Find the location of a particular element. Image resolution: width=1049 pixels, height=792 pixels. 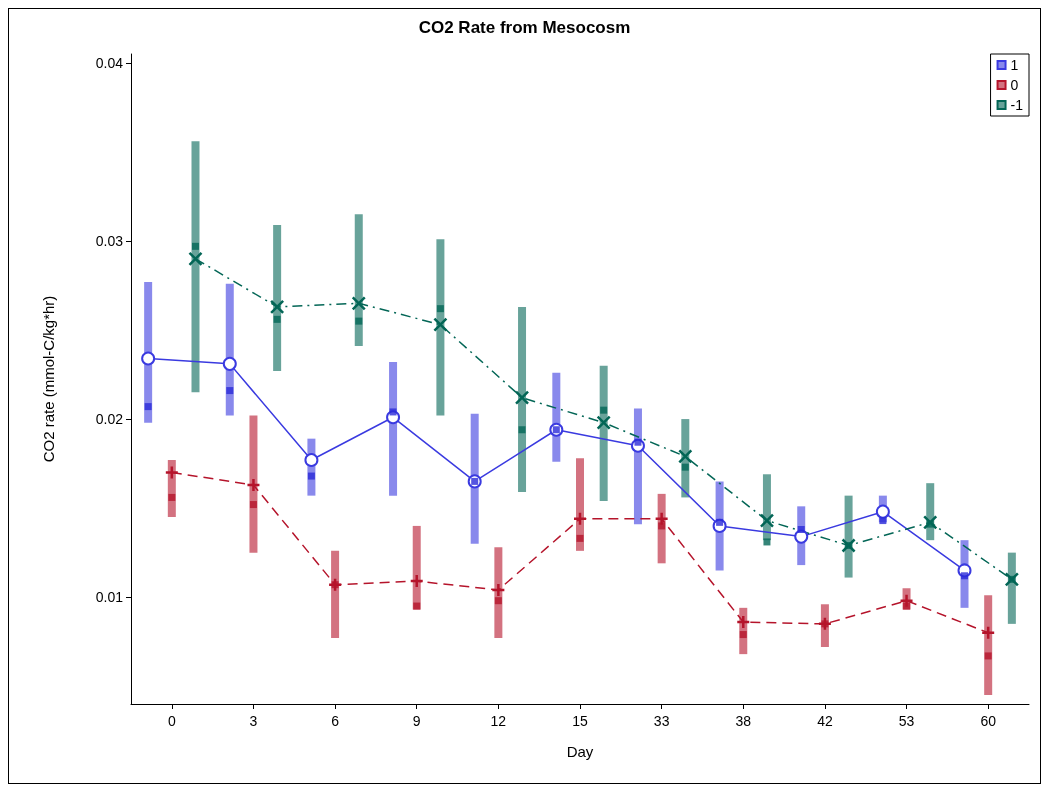

x-tick-label: 15 is located at coordinates (580, 721).